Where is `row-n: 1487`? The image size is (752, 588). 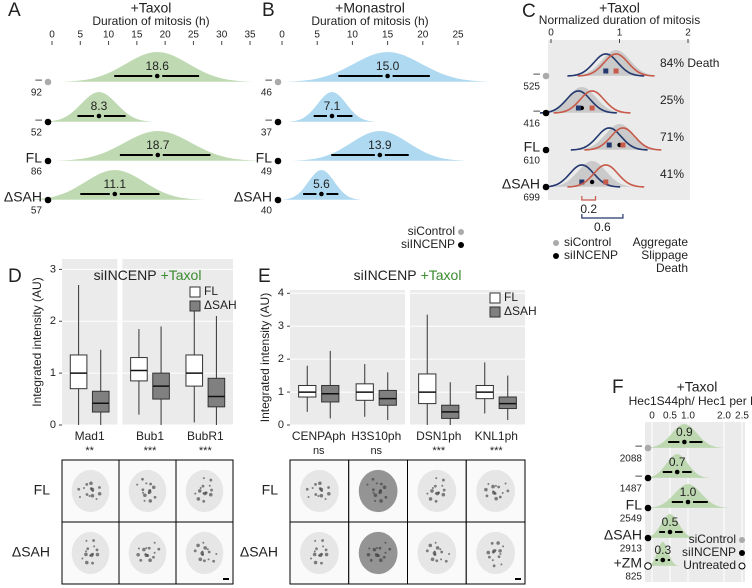
row-n: 1487 is located at coordinates (631, 489).